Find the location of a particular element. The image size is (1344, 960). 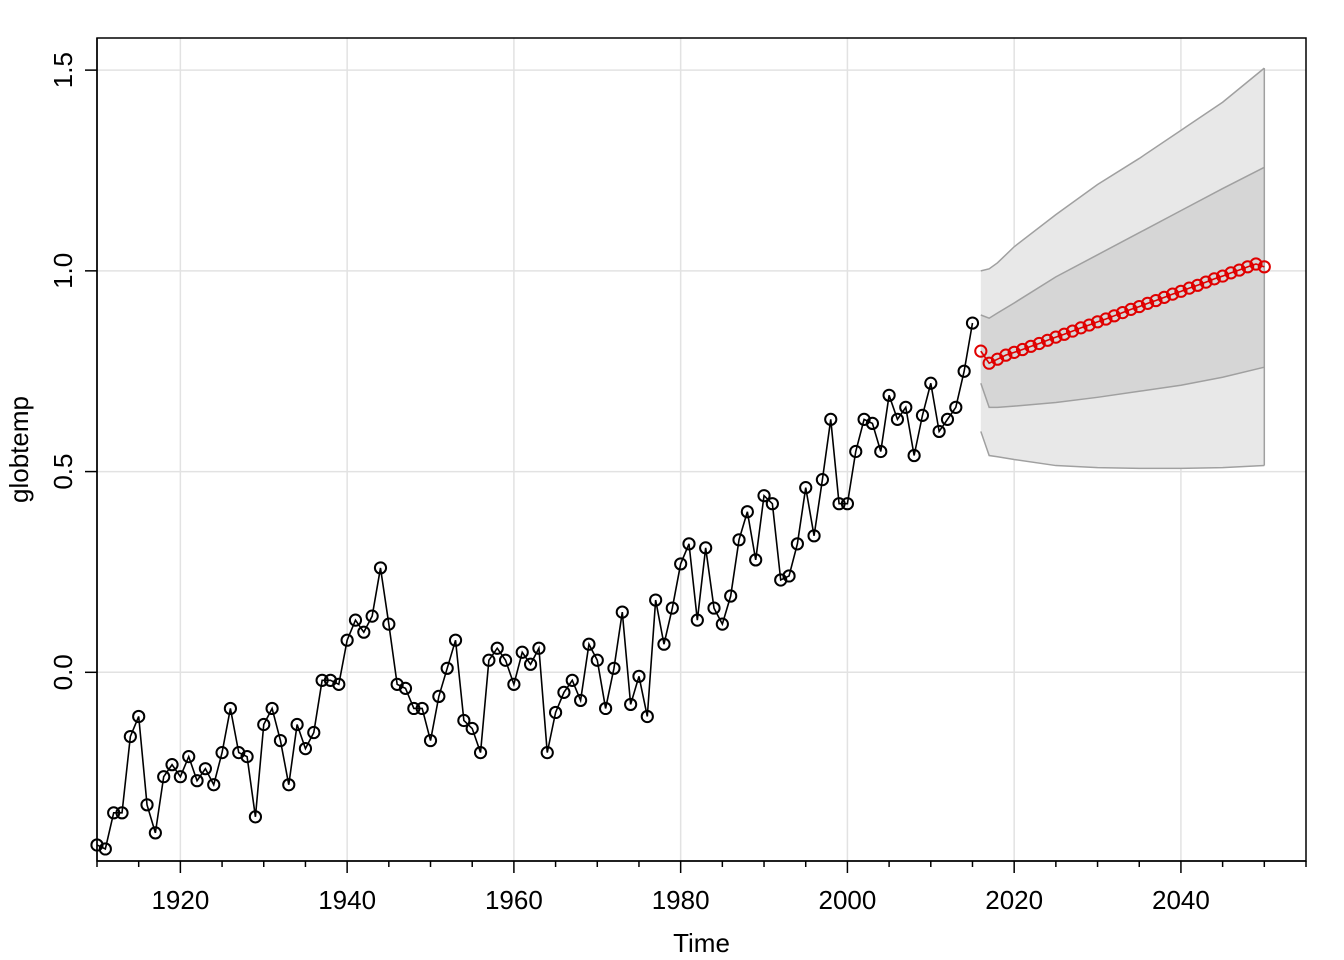

x-tick-label: 2040 is located at coordinates (1181, 900).